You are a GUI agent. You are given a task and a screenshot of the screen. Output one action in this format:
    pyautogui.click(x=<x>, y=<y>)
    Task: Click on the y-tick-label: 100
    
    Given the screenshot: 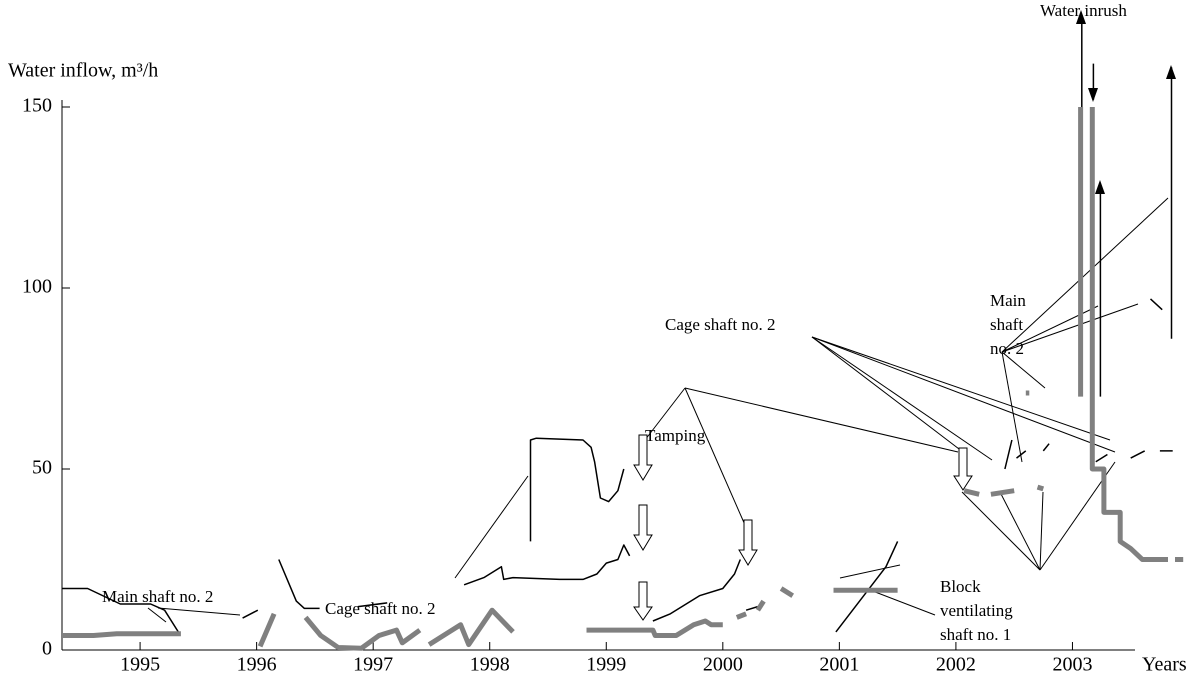 What is the action you would take?
    pyautogui.click(x=37, y=287)
    